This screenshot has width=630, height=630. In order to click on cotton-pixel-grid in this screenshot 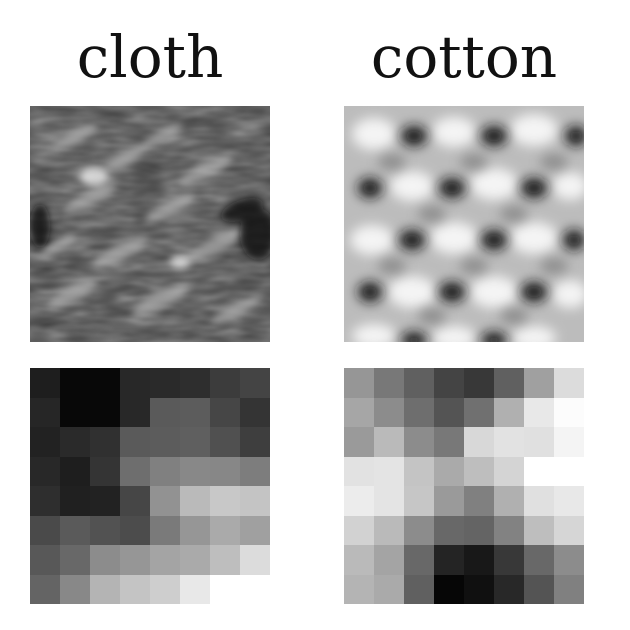, I will do `click(464, 486)`.